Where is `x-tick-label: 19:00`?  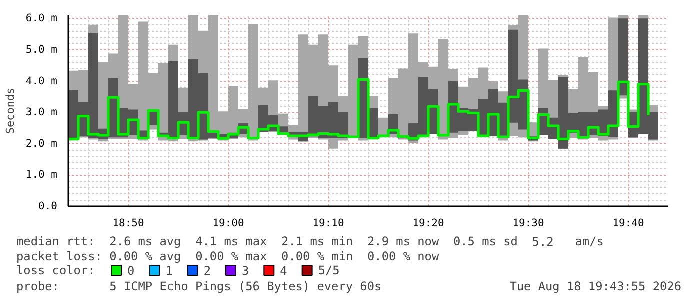
x-tick-label: 19:00 is located at coordinates (228, 224).